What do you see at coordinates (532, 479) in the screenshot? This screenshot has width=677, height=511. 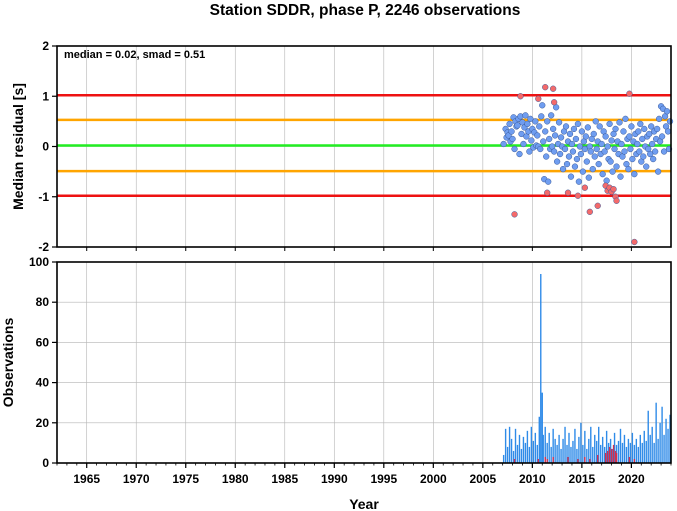 I see `x-tick-label: 2010` at bounding box center [532, 479].